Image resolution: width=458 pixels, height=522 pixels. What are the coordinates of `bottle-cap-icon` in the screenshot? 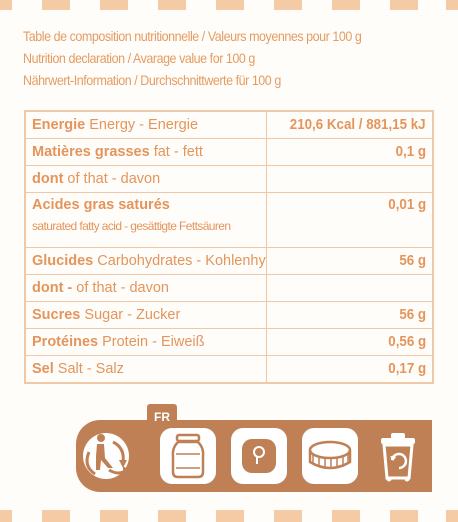 It's located at (330, 456).